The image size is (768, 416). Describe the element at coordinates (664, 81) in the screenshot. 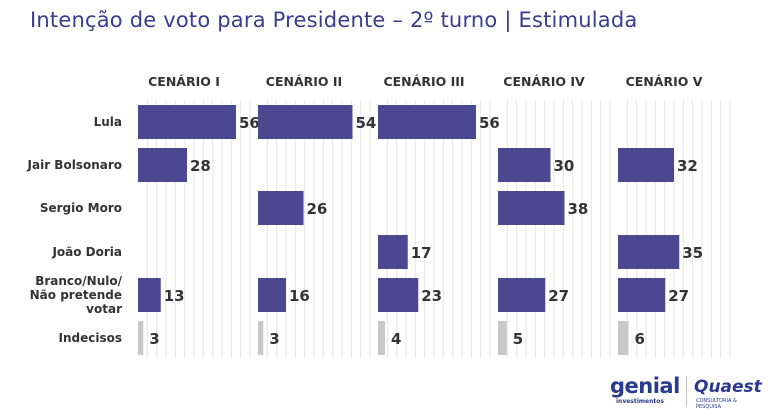

I see `scenario-header: CENÁRIO V` at that location.